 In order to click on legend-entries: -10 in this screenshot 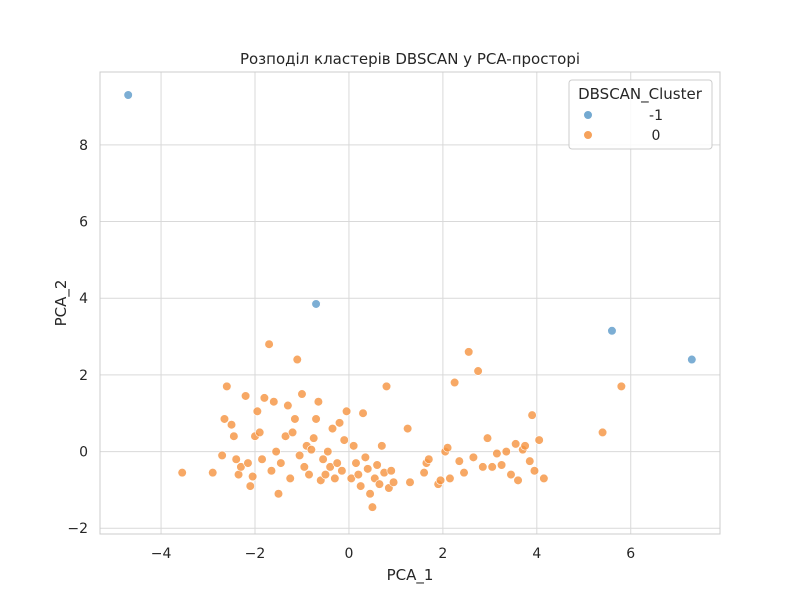, I will do `click(623, 126)`.